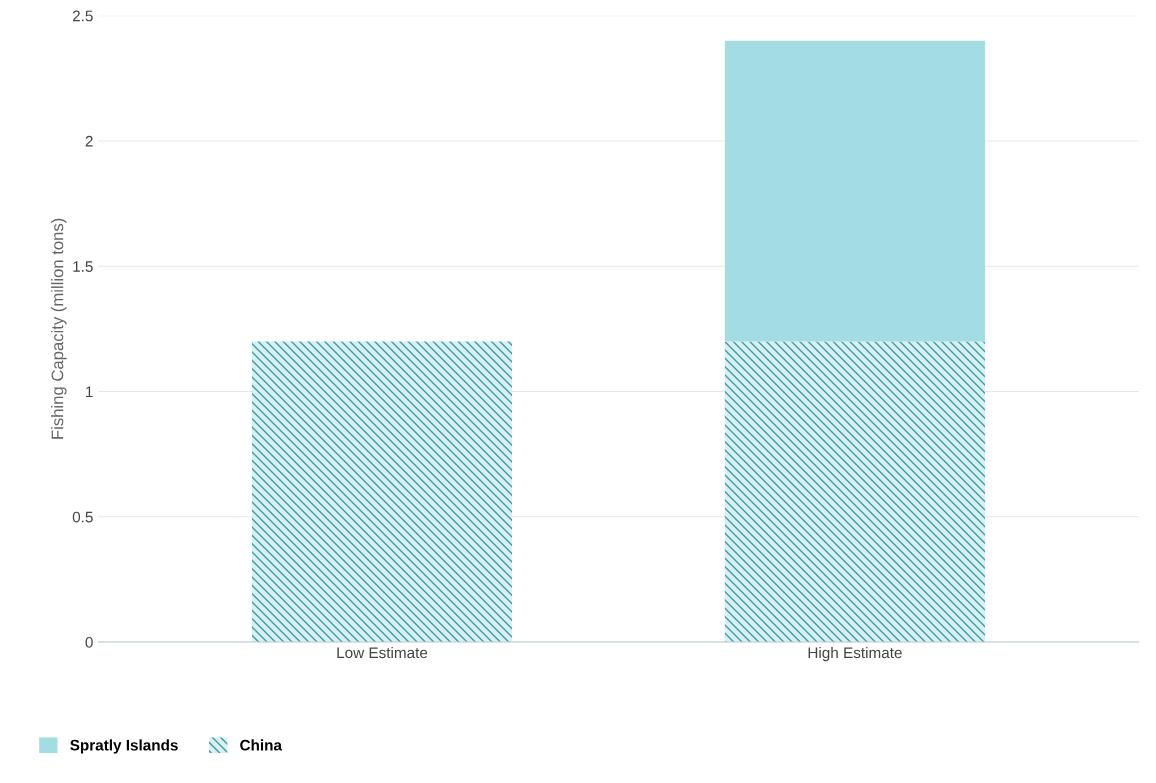 Image resolution: width=1156 pixels, height=783 pixels. What do you see at coordinates (261, 745) in the screenshot?
I see `legend-label: China` at bounding box center [261, 745].